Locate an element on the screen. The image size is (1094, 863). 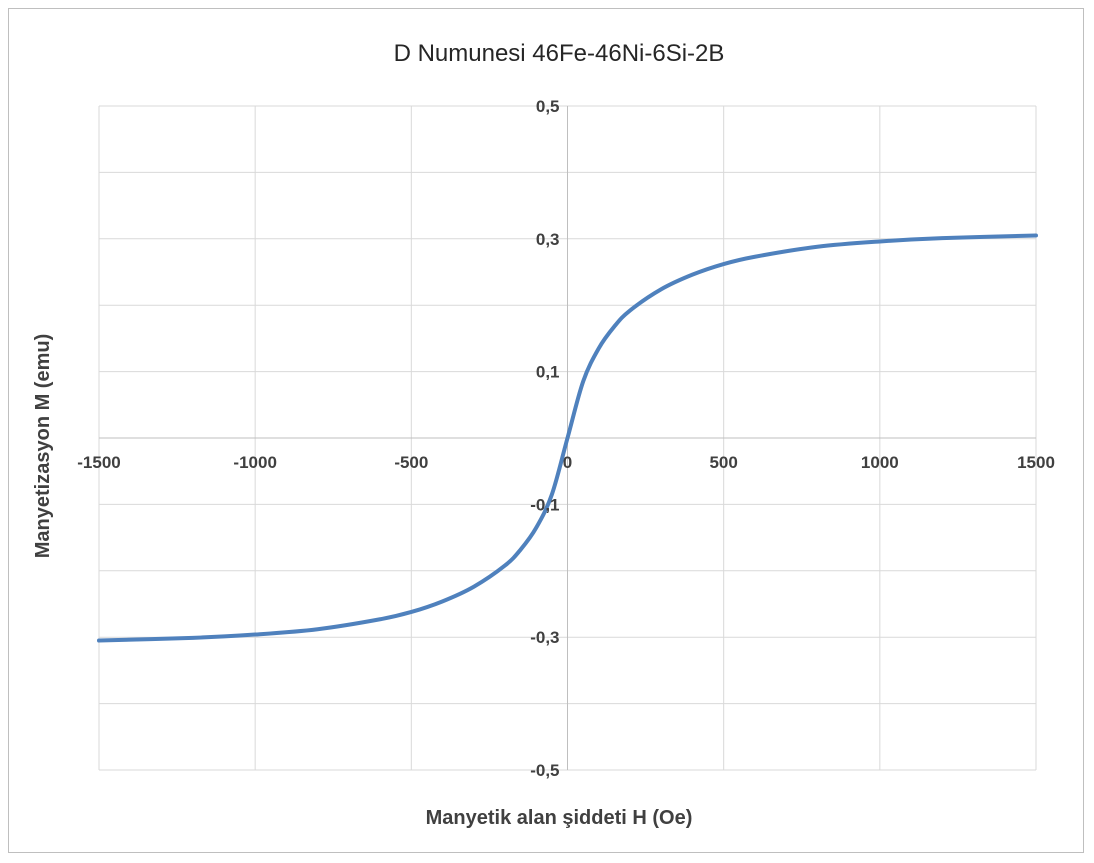
y-tick-label: 0,3 is located at coordinates (548, 239).